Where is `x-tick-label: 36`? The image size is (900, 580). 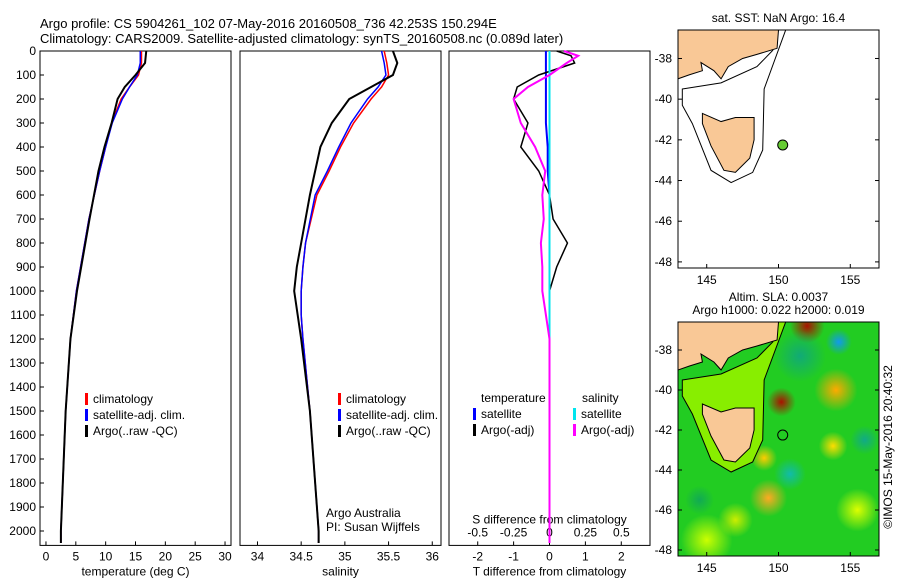
x-tick-label: 36 is located at coordinates (433, 556).